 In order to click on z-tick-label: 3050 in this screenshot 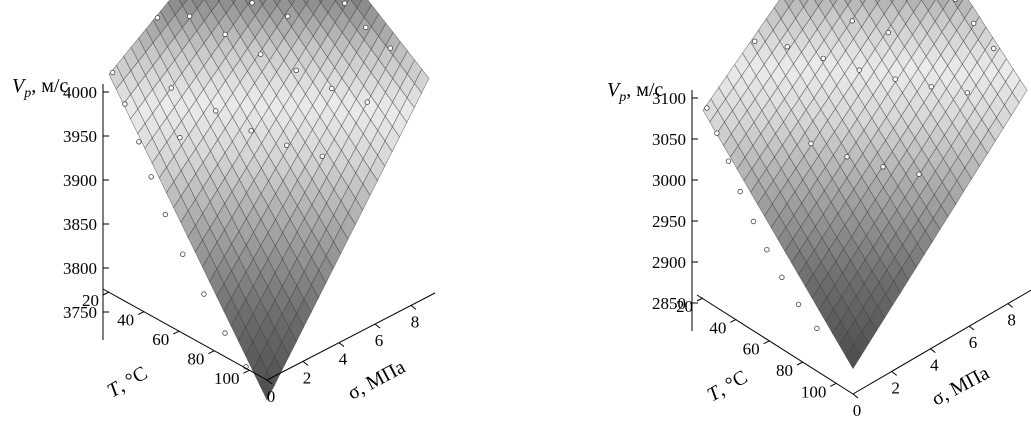, I will do `click(669, 139)`.